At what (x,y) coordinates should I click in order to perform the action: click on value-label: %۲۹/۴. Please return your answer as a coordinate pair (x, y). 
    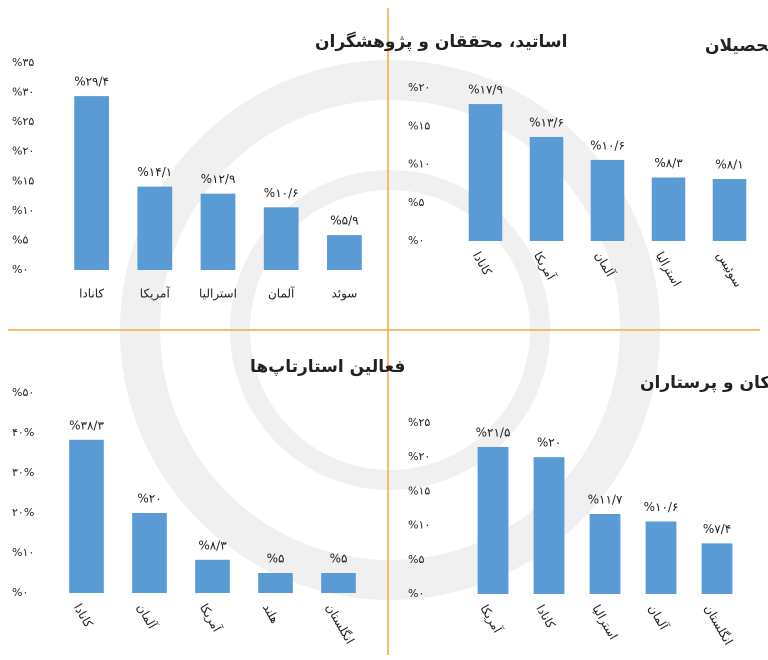
    Looking at the image, I should click on (91, 82).